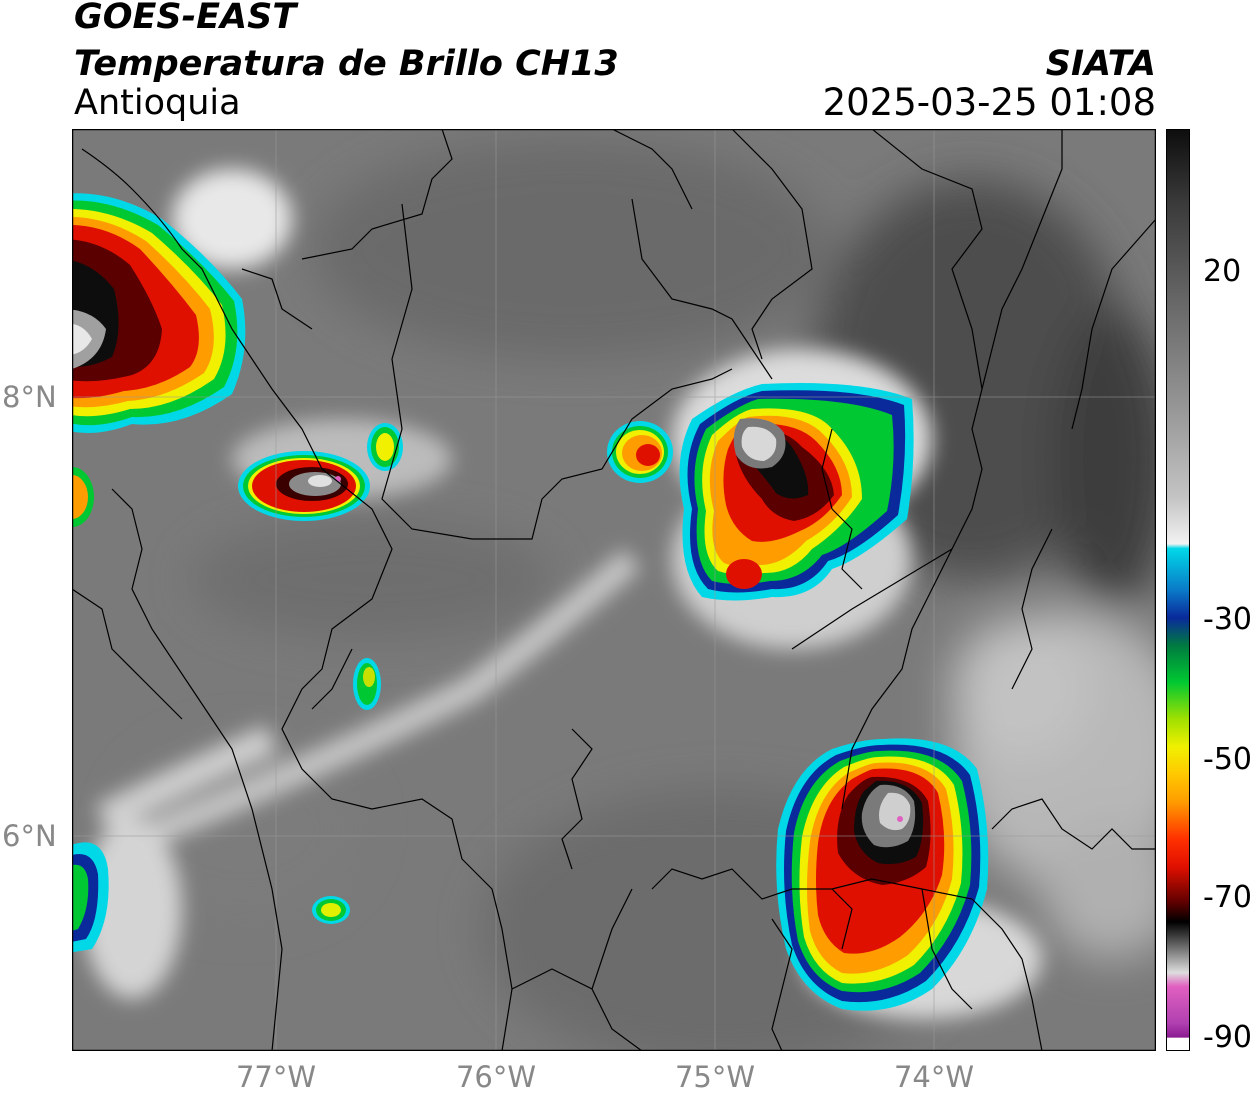  What do you see at coordinates (1100, 64) in the screenshot?
I see `organization-label: SIATA` at bounding box center [1100, 64].